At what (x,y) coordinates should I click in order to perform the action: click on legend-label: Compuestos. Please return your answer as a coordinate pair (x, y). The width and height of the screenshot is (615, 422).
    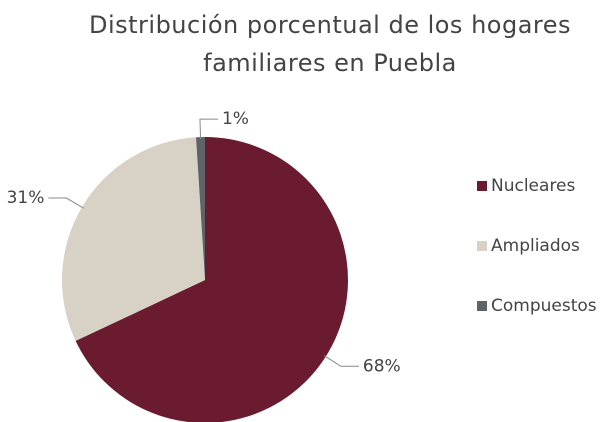
    Looking at the image, I should click on (544, 306).